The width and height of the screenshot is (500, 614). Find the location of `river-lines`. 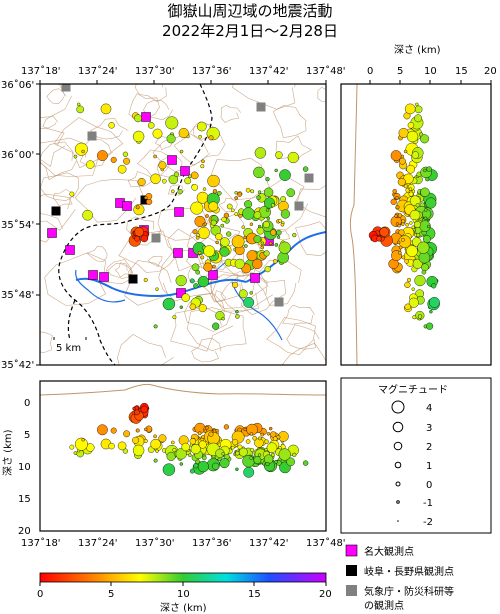

river-lines is located at coordinates (200, 286).